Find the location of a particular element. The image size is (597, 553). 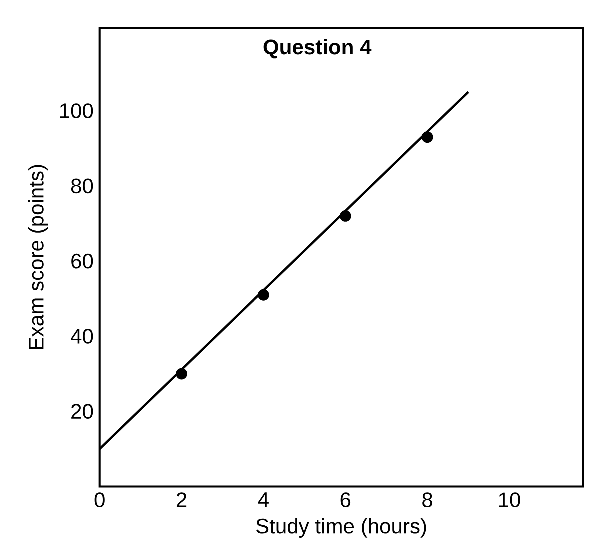

y-tick-label: 60 is located at coordinates (83, 261).